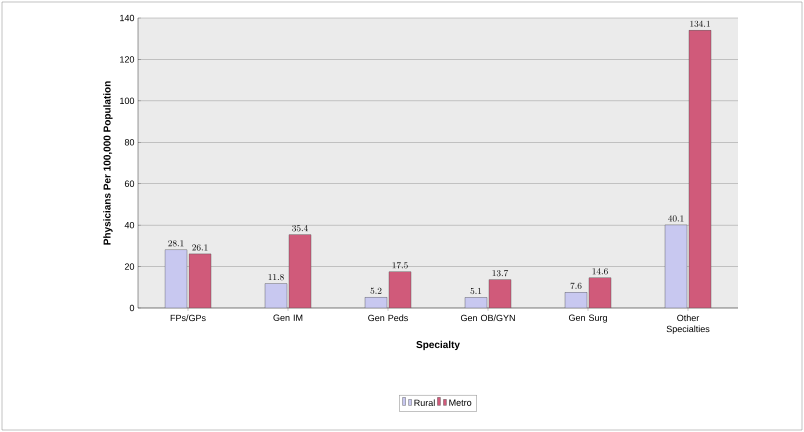 This screenshot has width=804, height=432. What do you see at coordinates (400, 265) in the screenshot?
I see `data-label: 17.5` at bounding box center [400, 265].